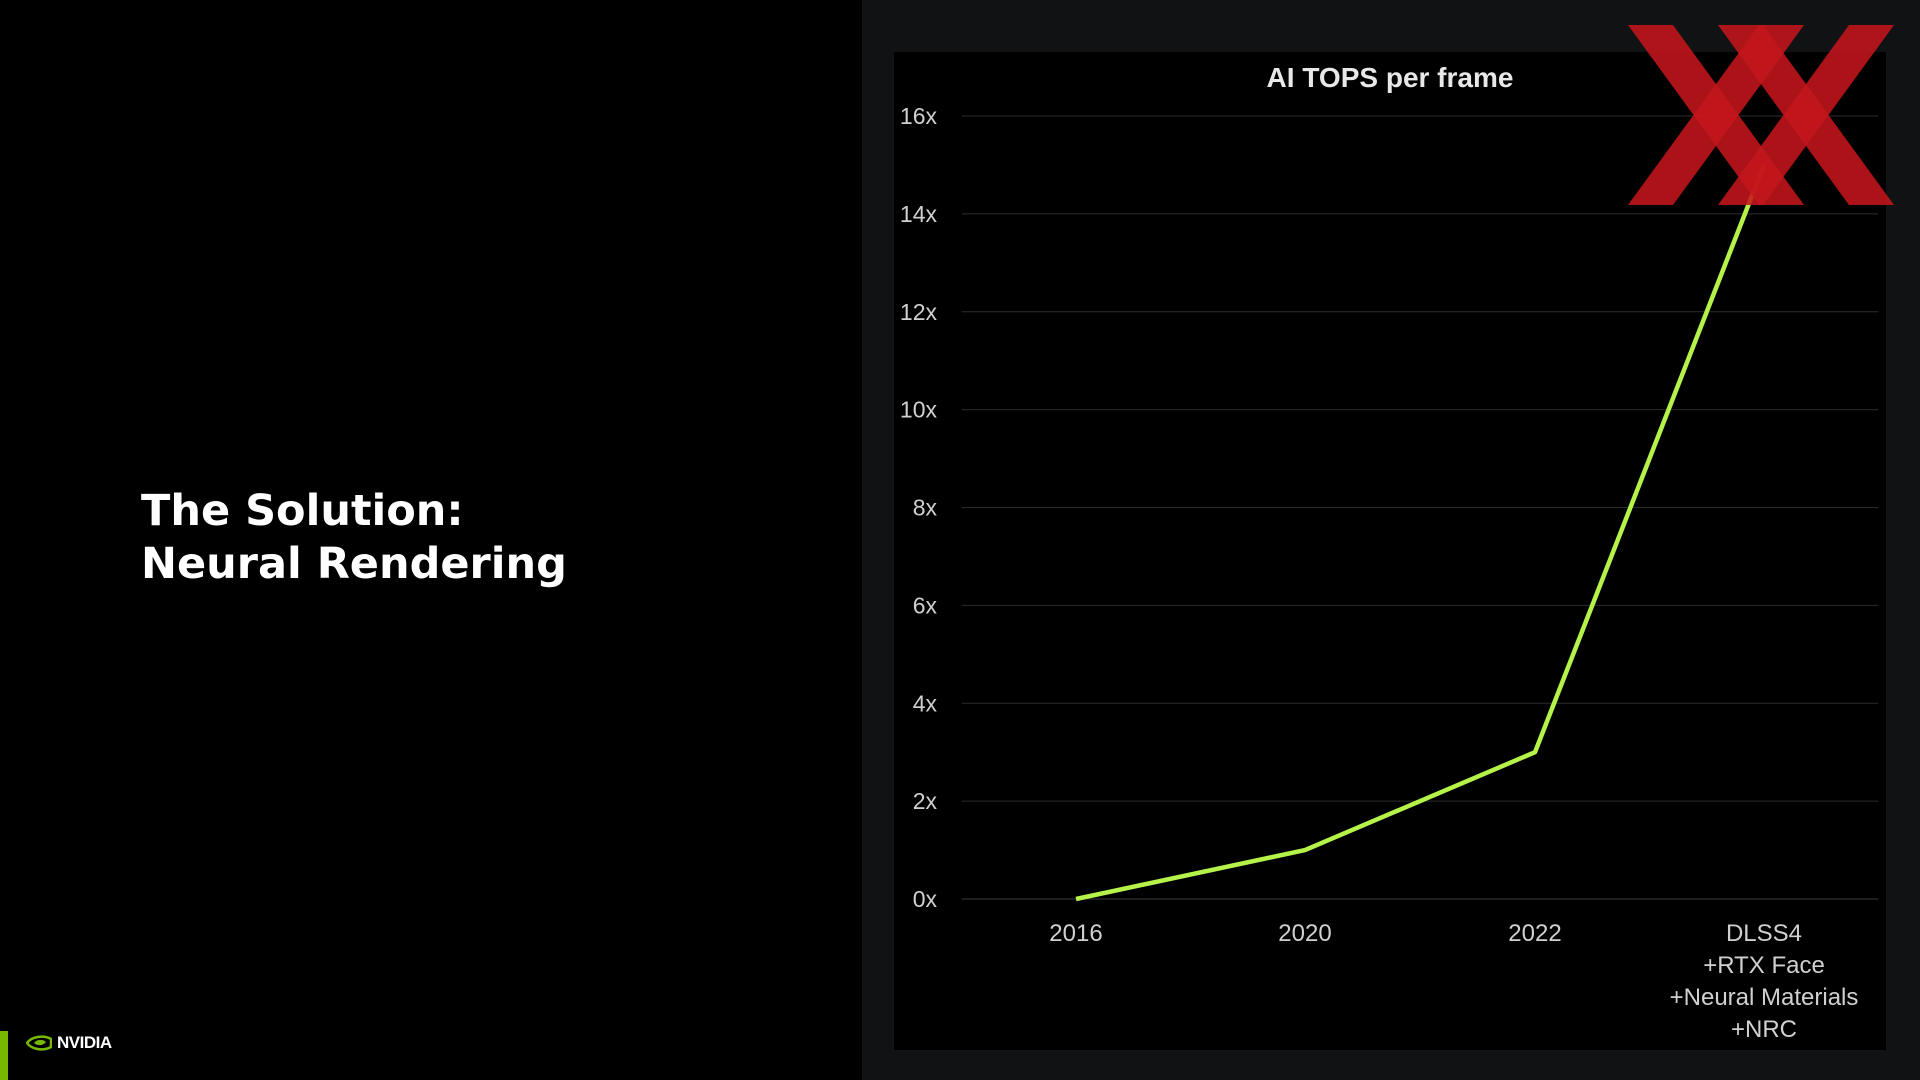 The width and height of the screenshot is (1920, 1080). I want to click on x-tick-label: DLSS4 +RTX Face +Neural Materials +NRC, so click(1764, 981).